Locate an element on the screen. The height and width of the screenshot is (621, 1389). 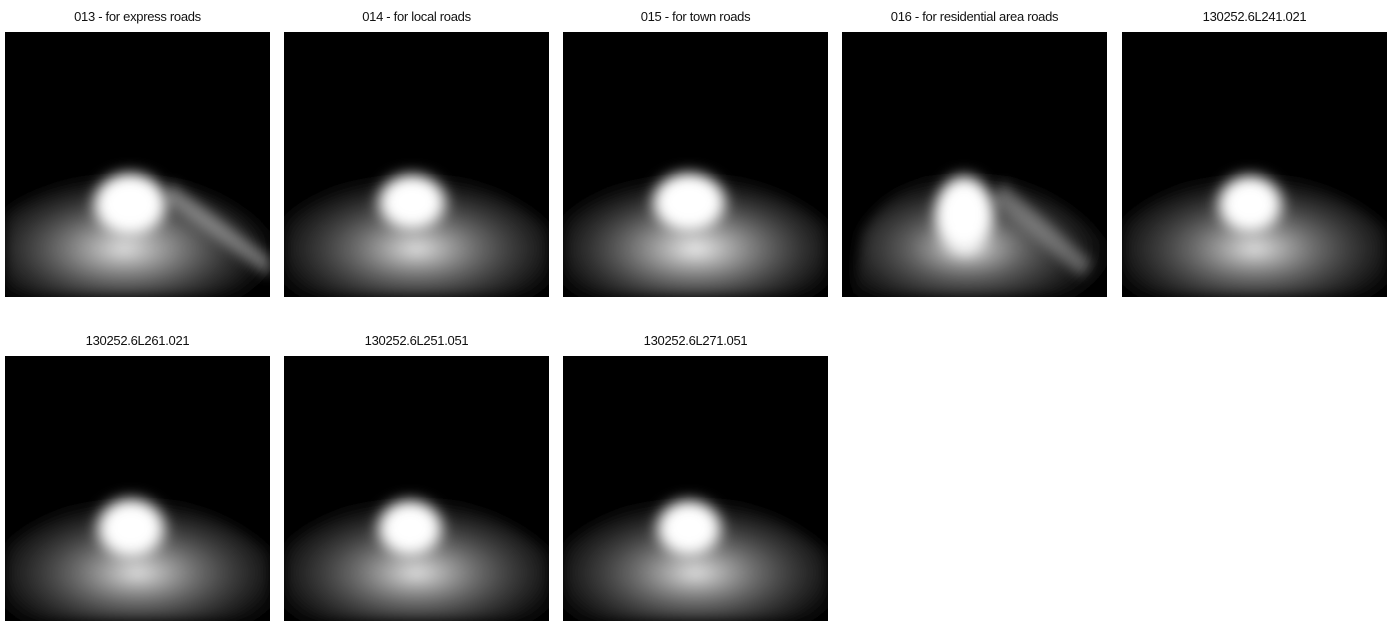
gallery-tile-1: 013 - for express roads is located at coordinates (137, 149).